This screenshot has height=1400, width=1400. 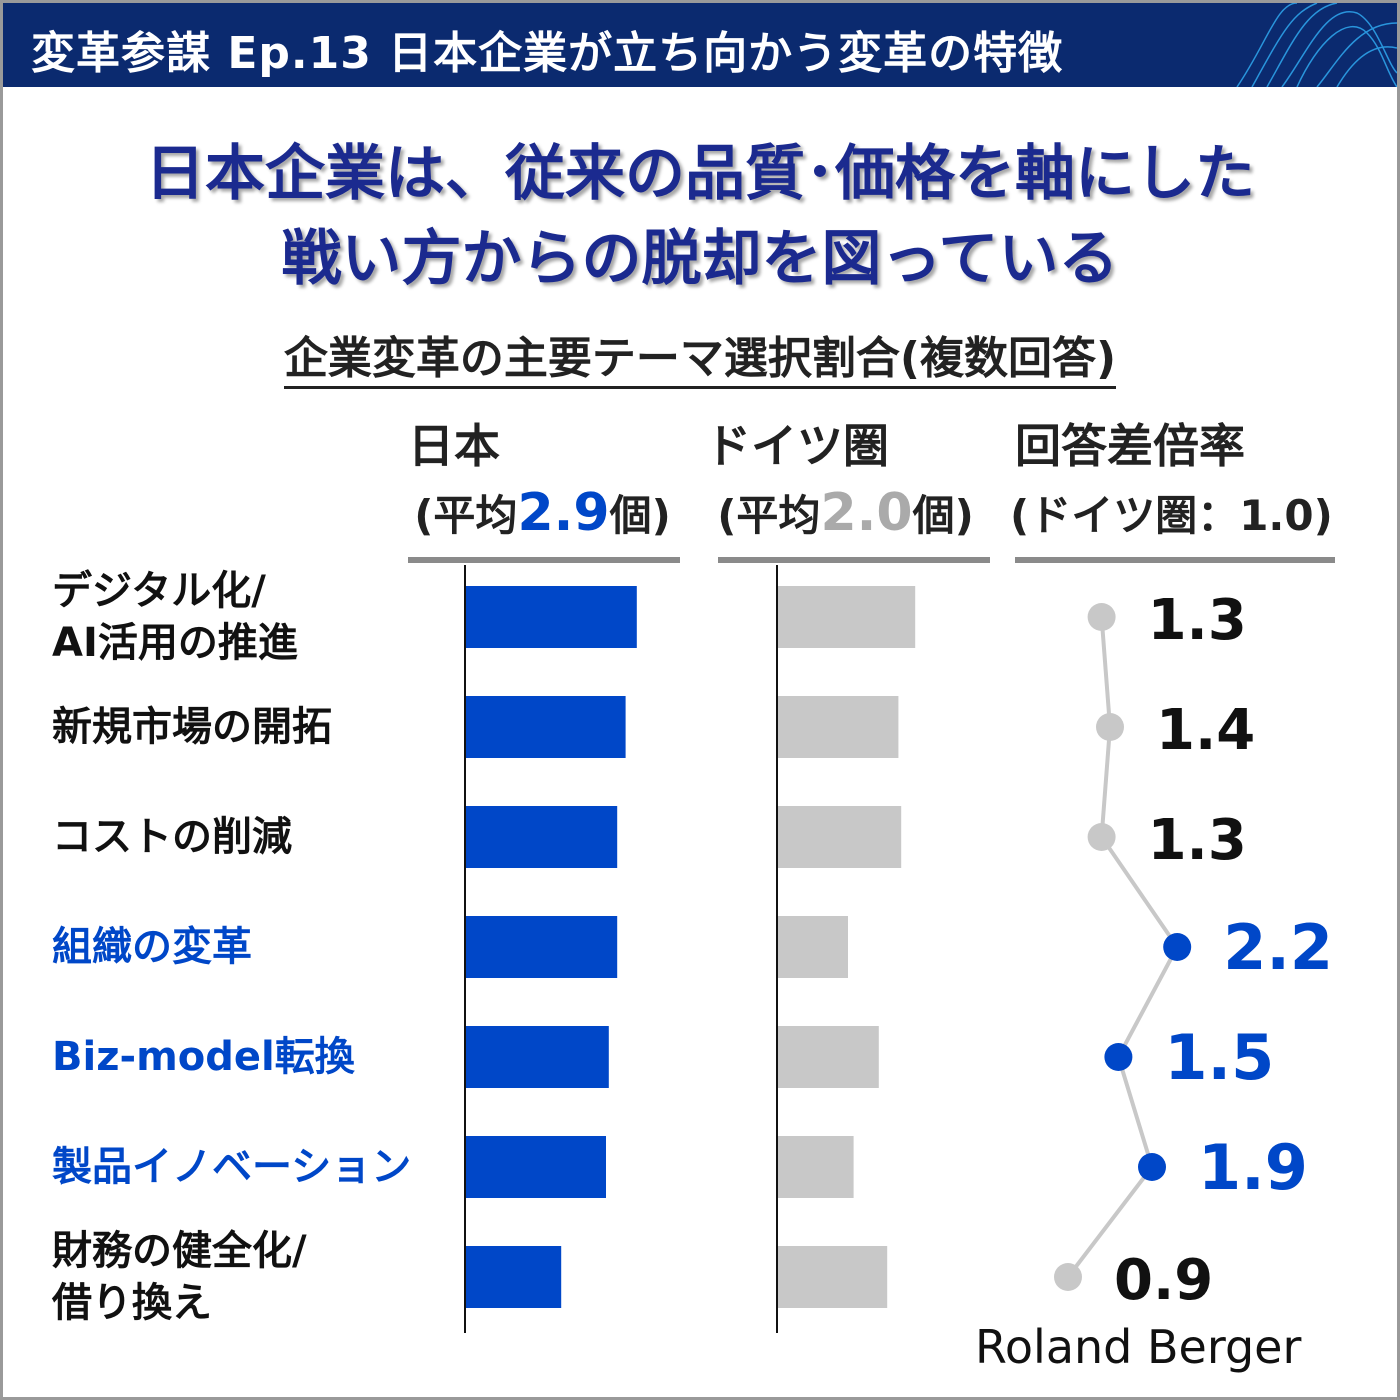 I want to click on ratio-label: 0.9, so click(x=1163, y=1280).